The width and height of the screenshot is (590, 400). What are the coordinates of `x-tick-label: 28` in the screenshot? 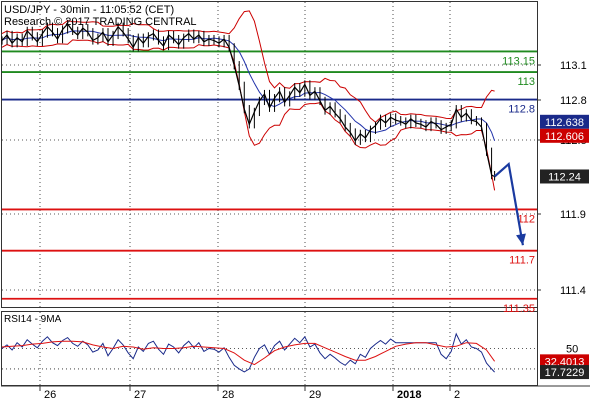 It's located at (228, 394).